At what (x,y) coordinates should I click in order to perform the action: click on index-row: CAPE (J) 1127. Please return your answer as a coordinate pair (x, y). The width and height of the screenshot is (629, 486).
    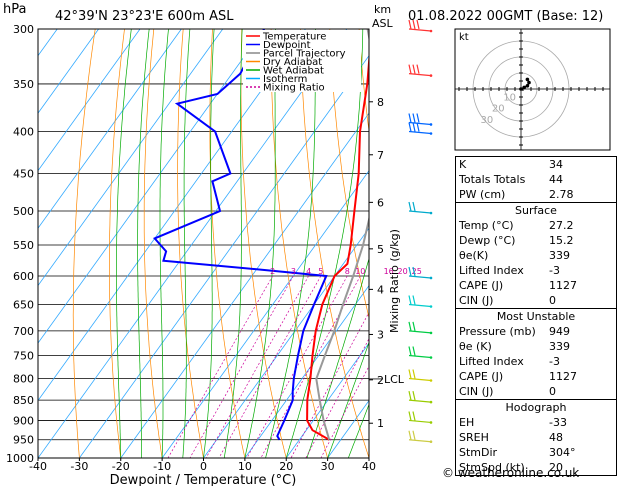
    Looking at the image, I should click on (536, 376).